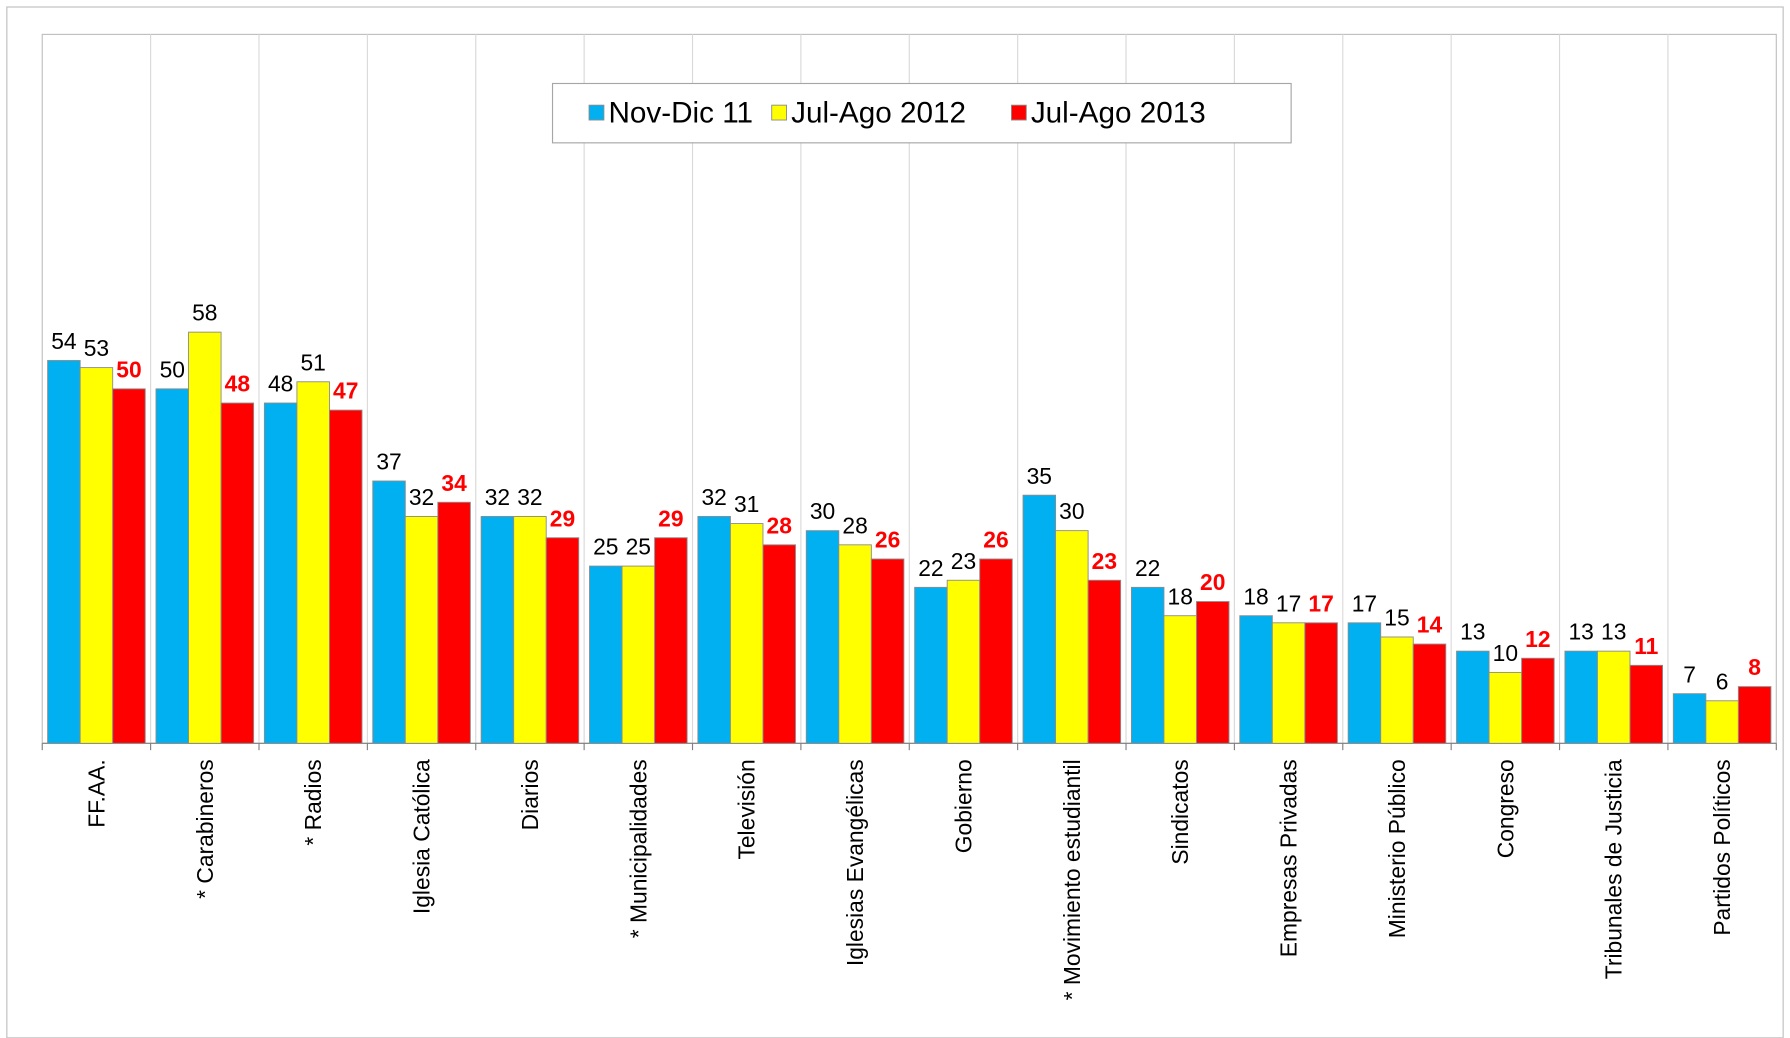  What do you see at coordinates (680, 112) in the screenshot?
I see `legend-label: Nov-Dic 11` at bounding box center [680, 112].